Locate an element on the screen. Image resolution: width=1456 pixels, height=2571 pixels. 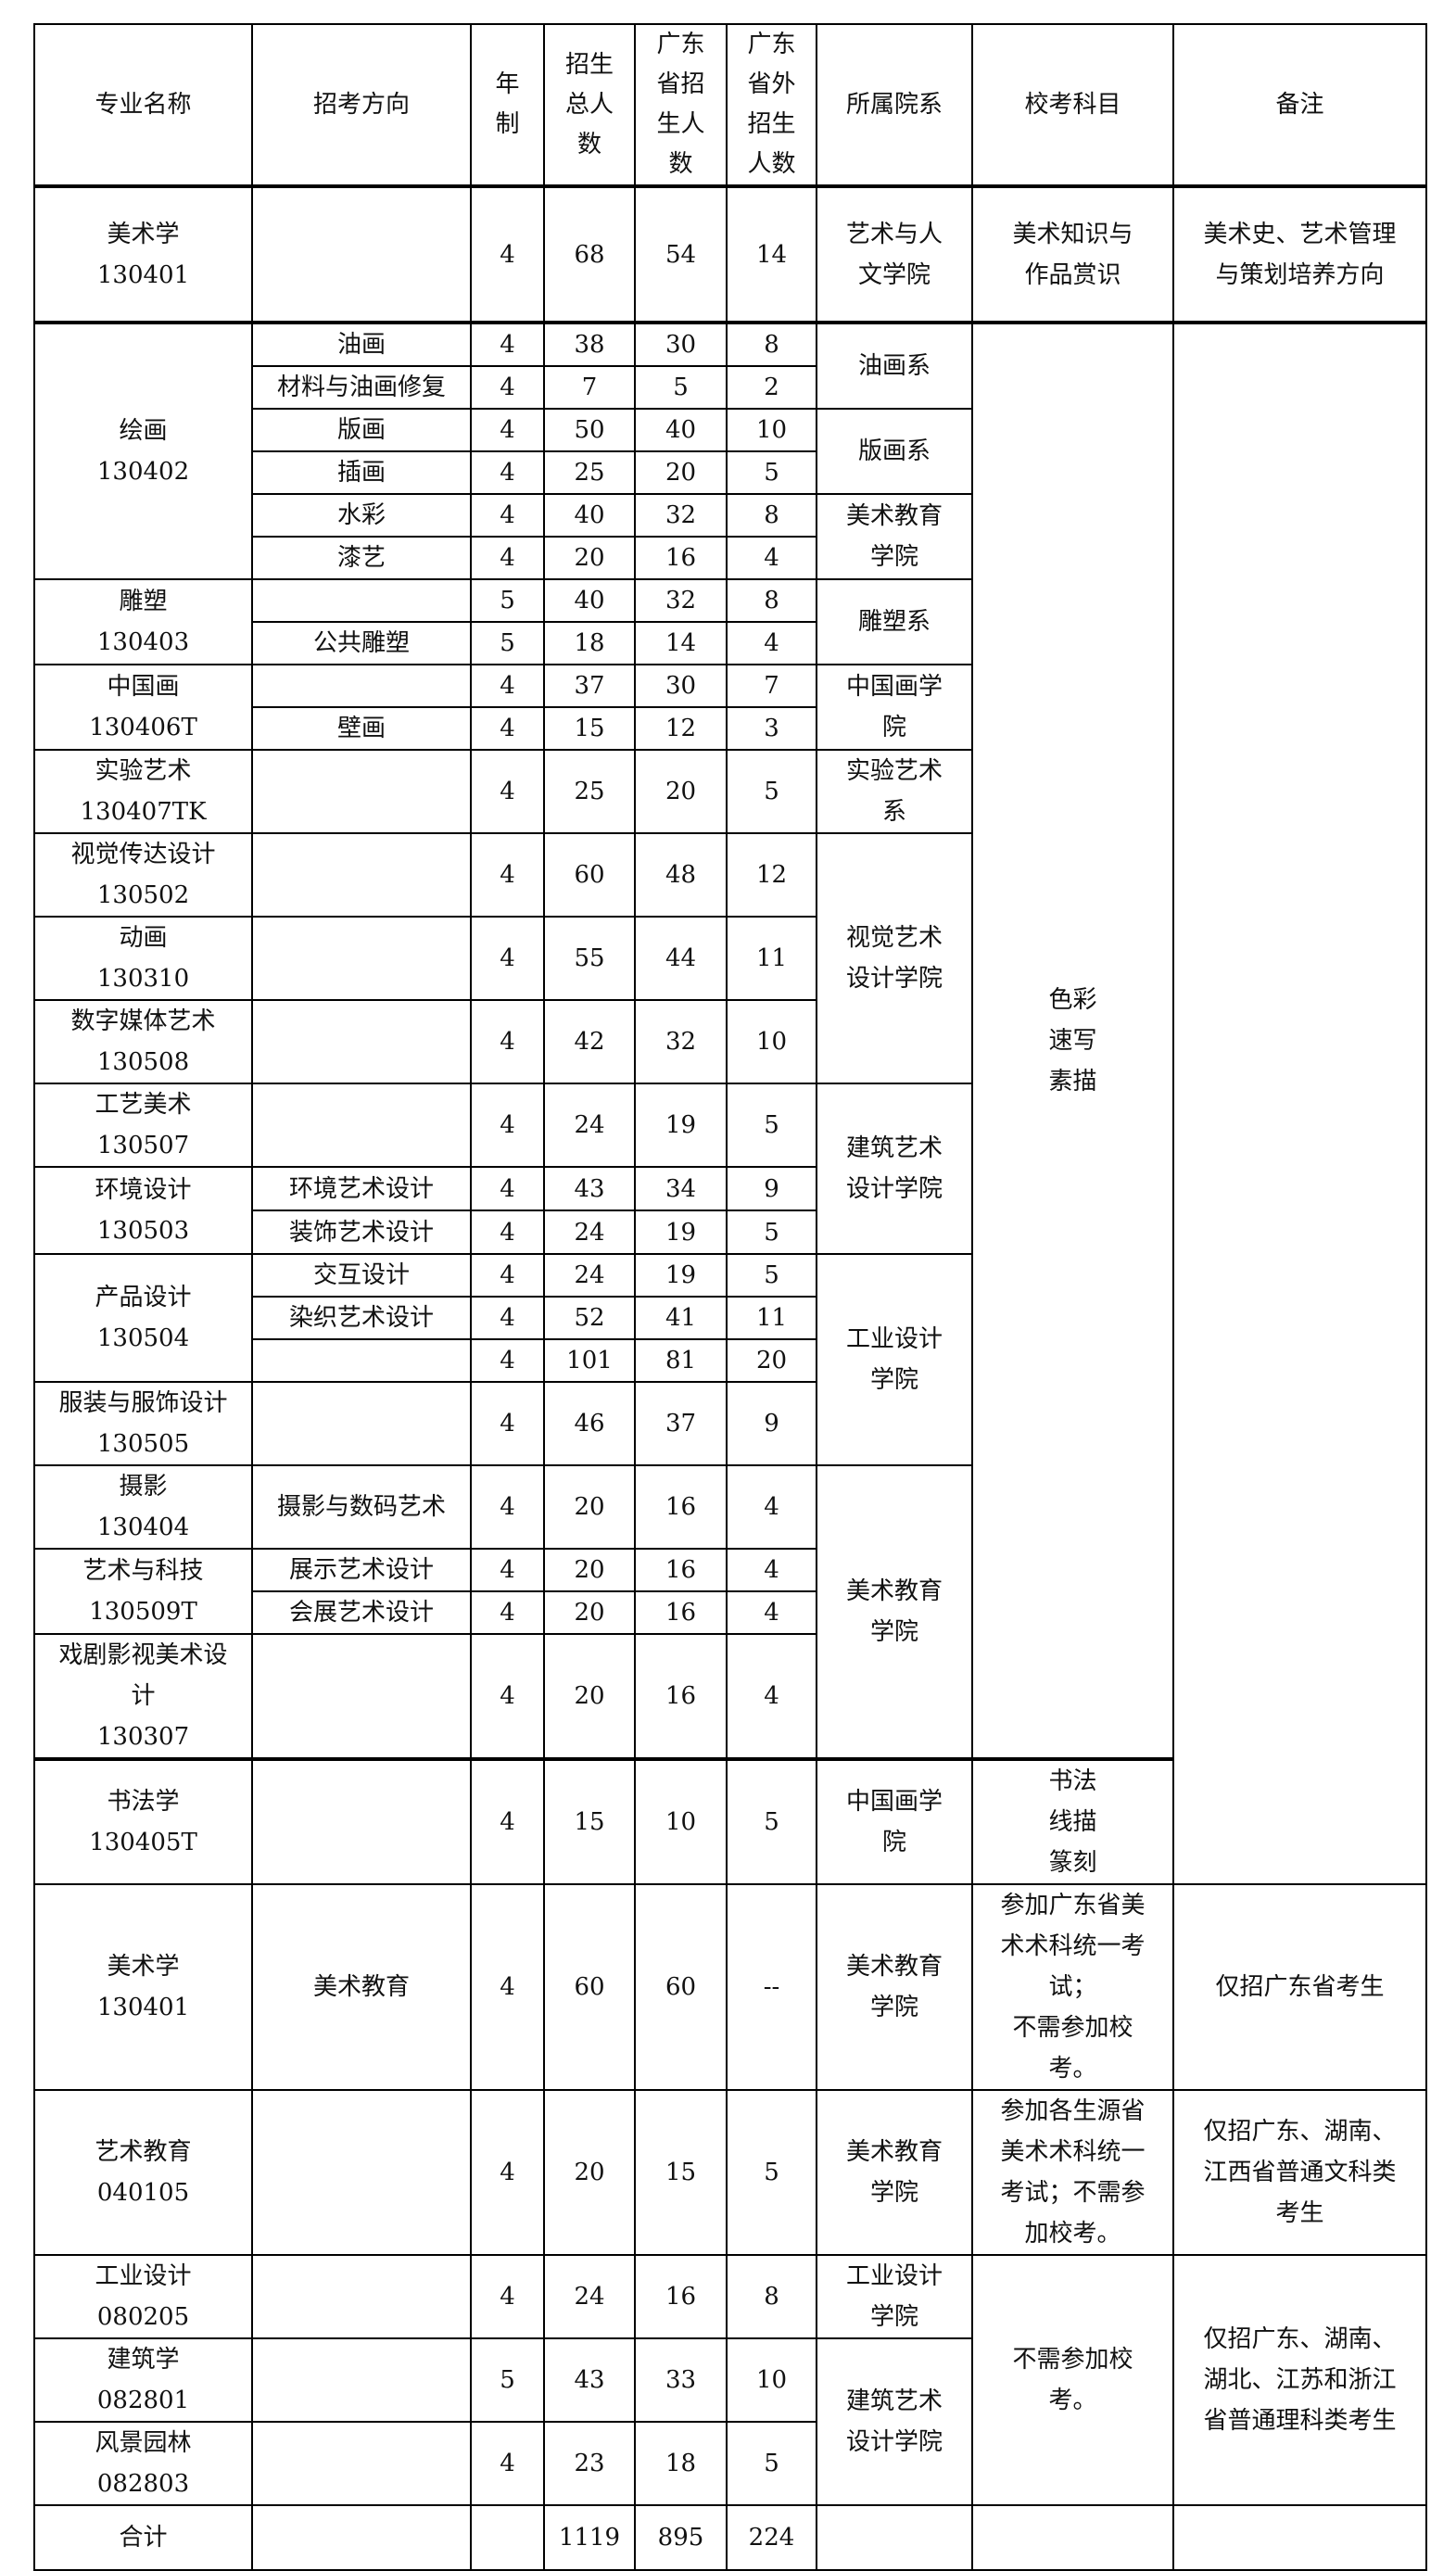
guangdong-cell: 48 is located at coordinates (681, 875).